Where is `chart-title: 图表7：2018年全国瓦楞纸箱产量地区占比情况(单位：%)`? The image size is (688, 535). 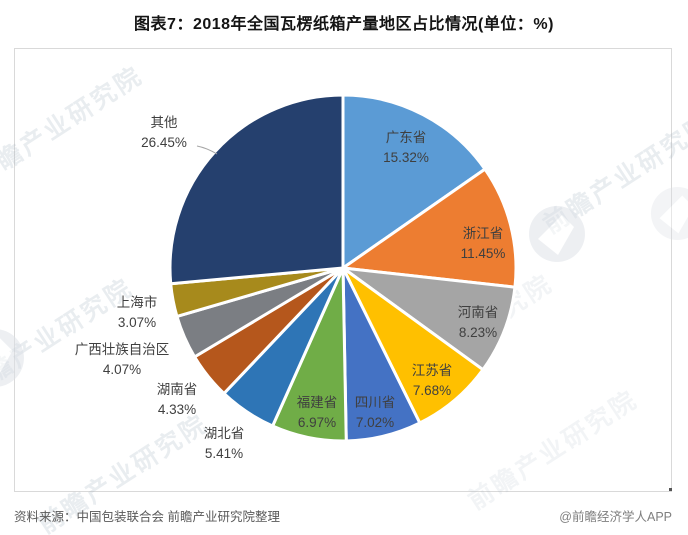
chart-title: 图表7：2018年全国瓦楞纸箱产量地区占比情况(单位：%) is located at coordinates (344, 24).